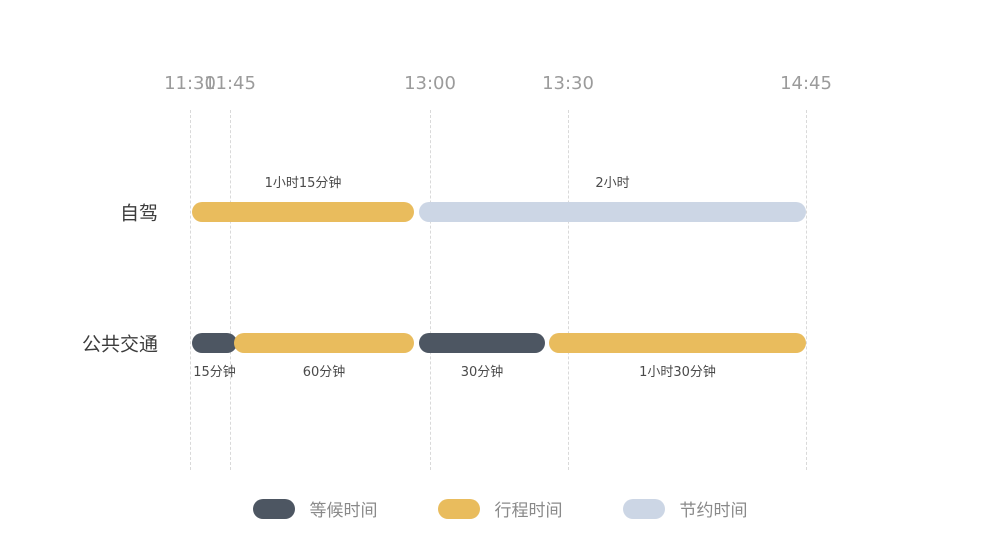 The image size is (1000, 551). What do you see at coordinates (568, 83) in the screenshot?
I see `axis-tick-label: 13:30` at bounding box center [568, 83].